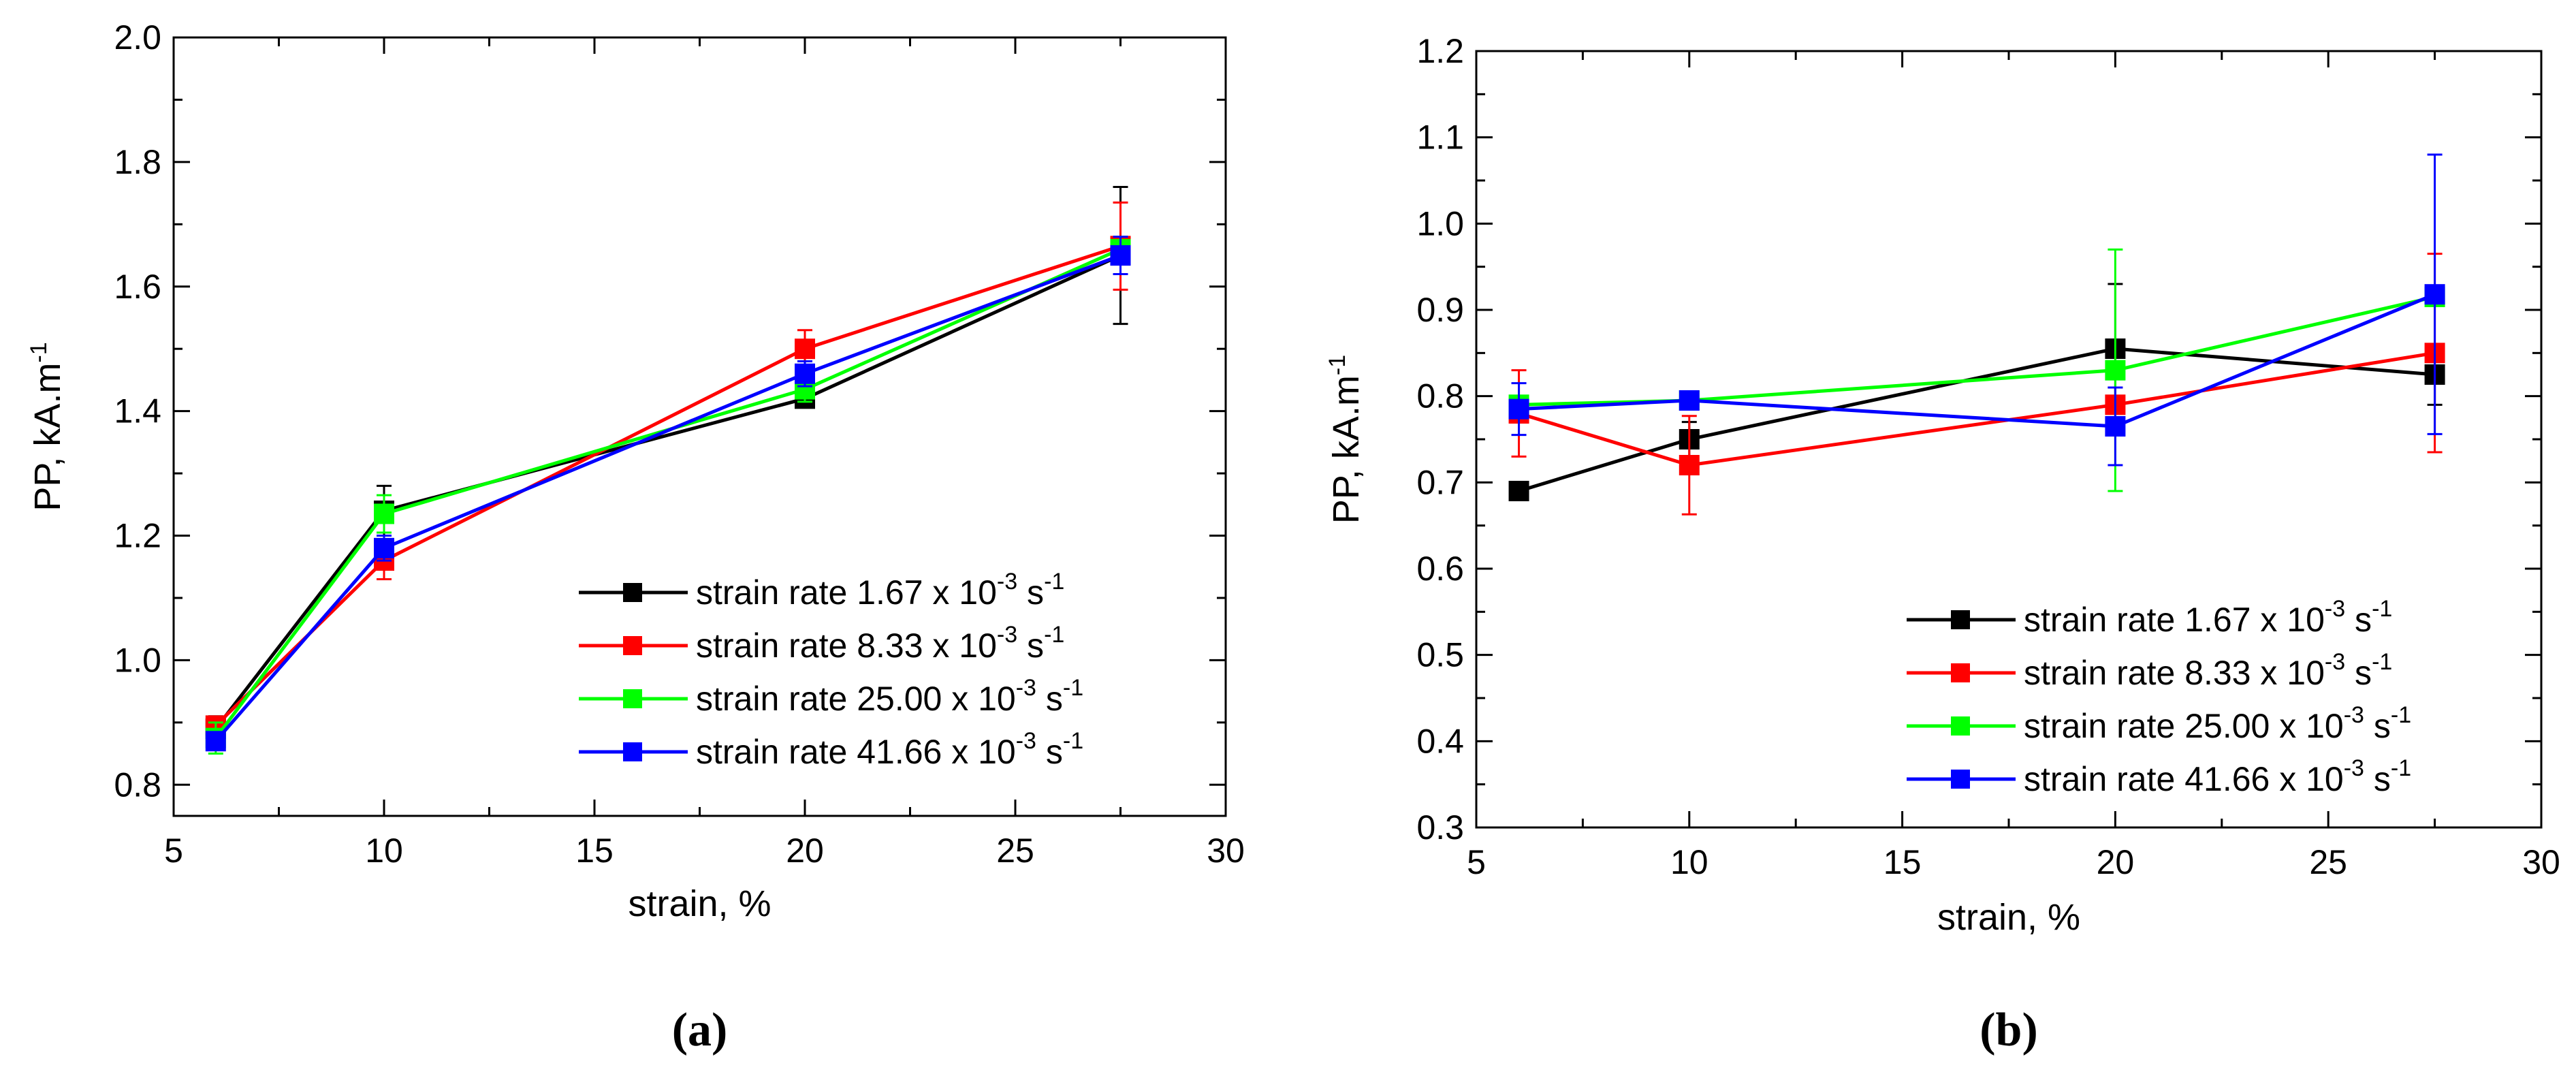  What do you see at coordinates (39, 352) in the screenshot?
I see `y-axis-title-sup: -1` at bounding box center [39, 352].